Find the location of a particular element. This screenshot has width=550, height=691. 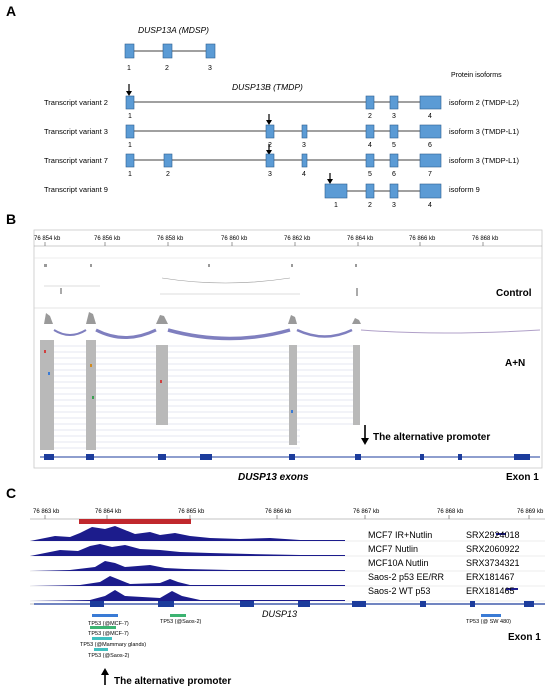

track-id: ERX181467 is located at coordinates (490, 577).